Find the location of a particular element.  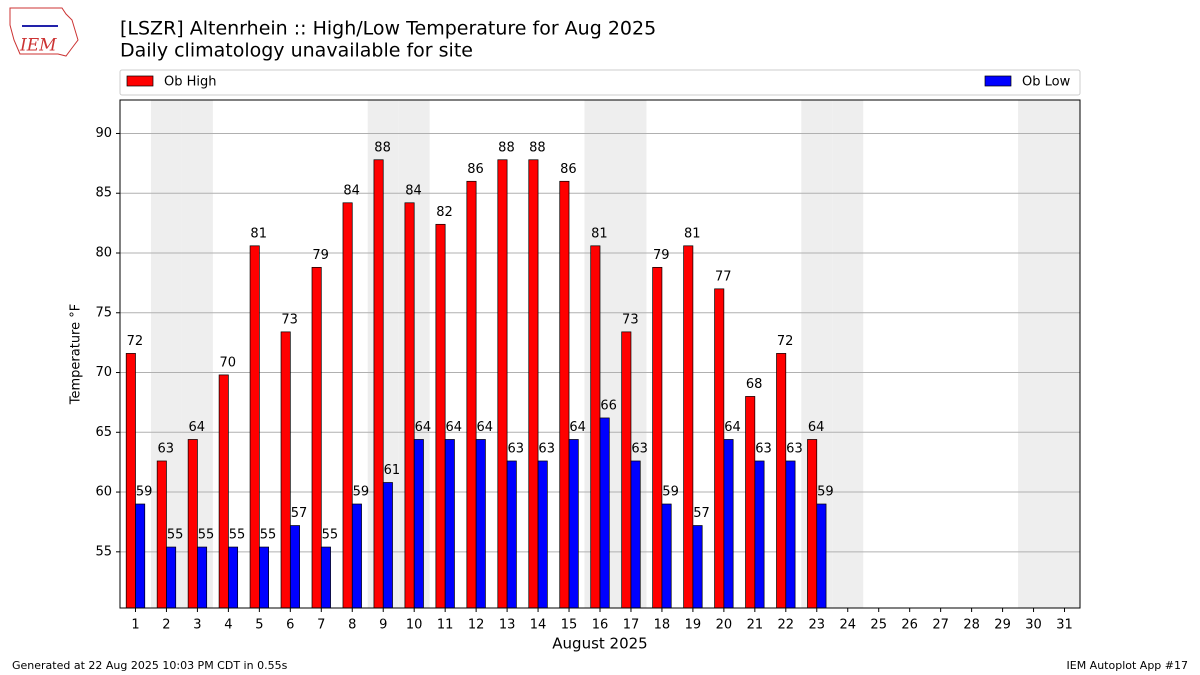

x-tick-label: 26 is located at coordinates (909, 625).